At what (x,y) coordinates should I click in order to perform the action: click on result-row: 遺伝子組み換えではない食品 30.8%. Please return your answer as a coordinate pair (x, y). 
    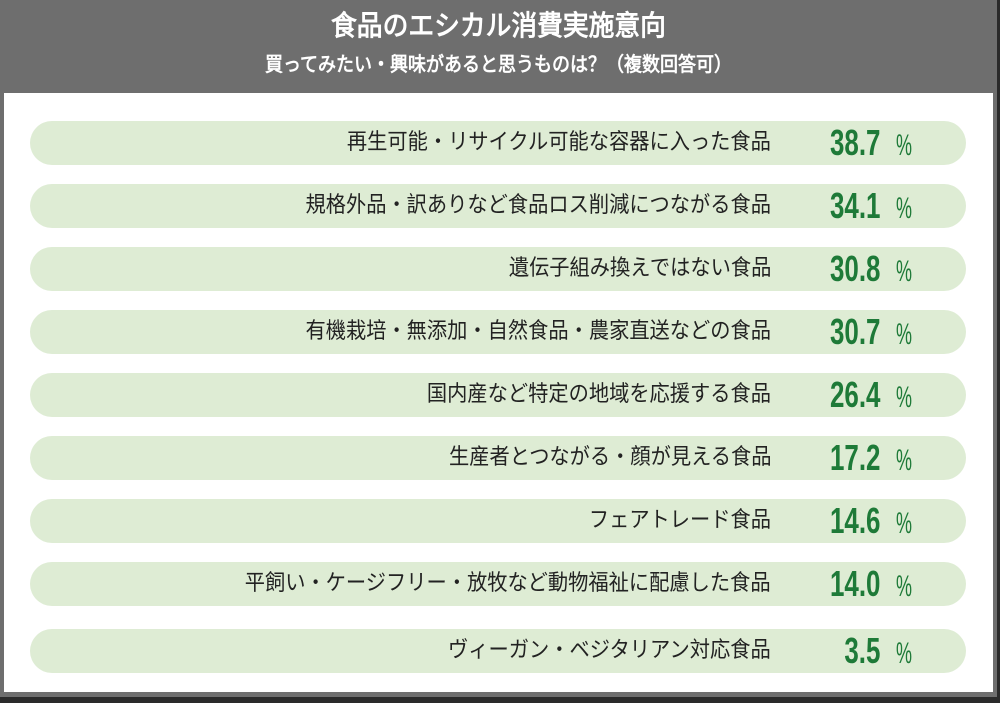
    Looking at the image, I should click on (498, 269).